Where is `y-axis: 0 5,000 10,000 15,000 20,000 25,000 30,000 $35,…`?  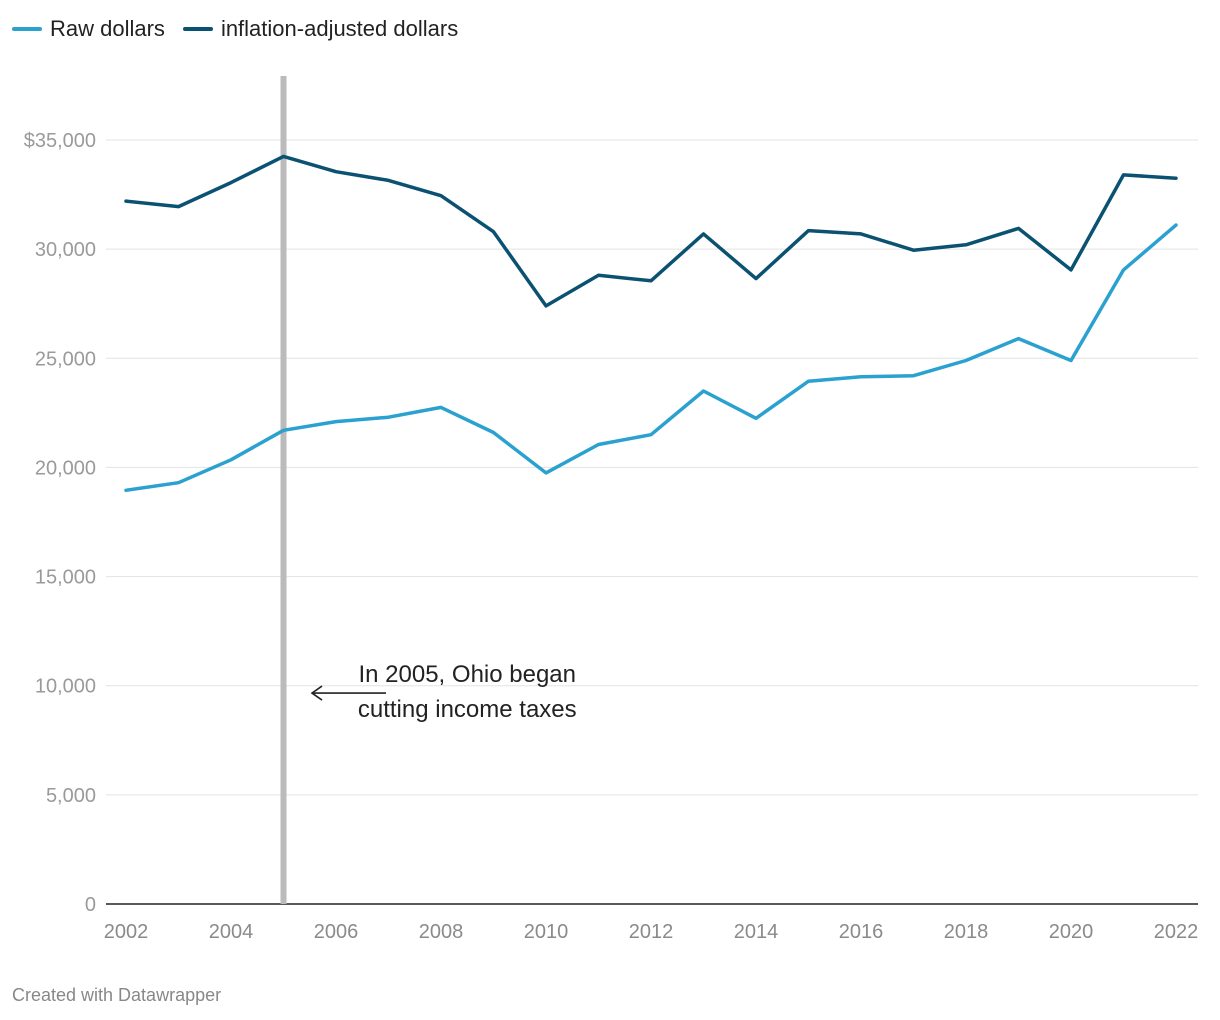
y-axis: 0 5,000 10,000 15,000 20,000 25,000 30,000 $35,… is located at coordinates (60, 523).